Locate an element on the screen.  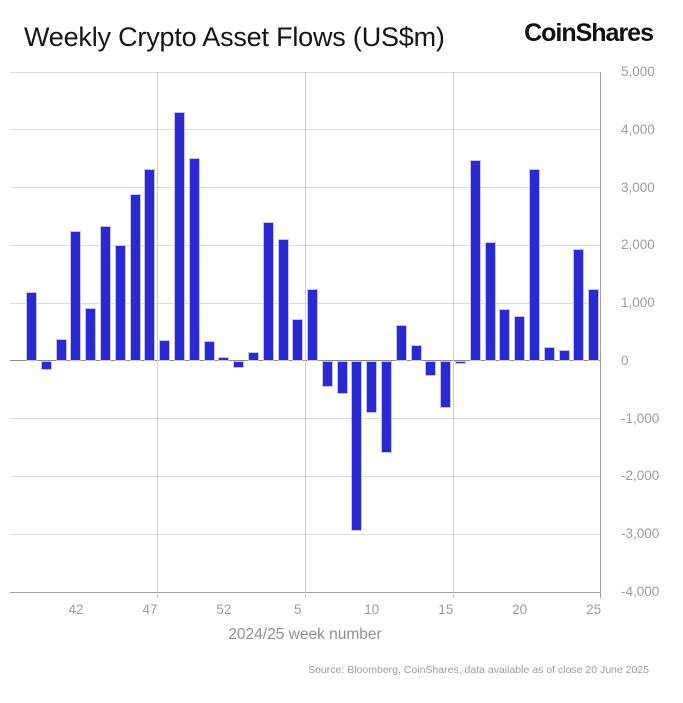
x-axis-title: 2024/25 week number is located at coordinates (305, 634).